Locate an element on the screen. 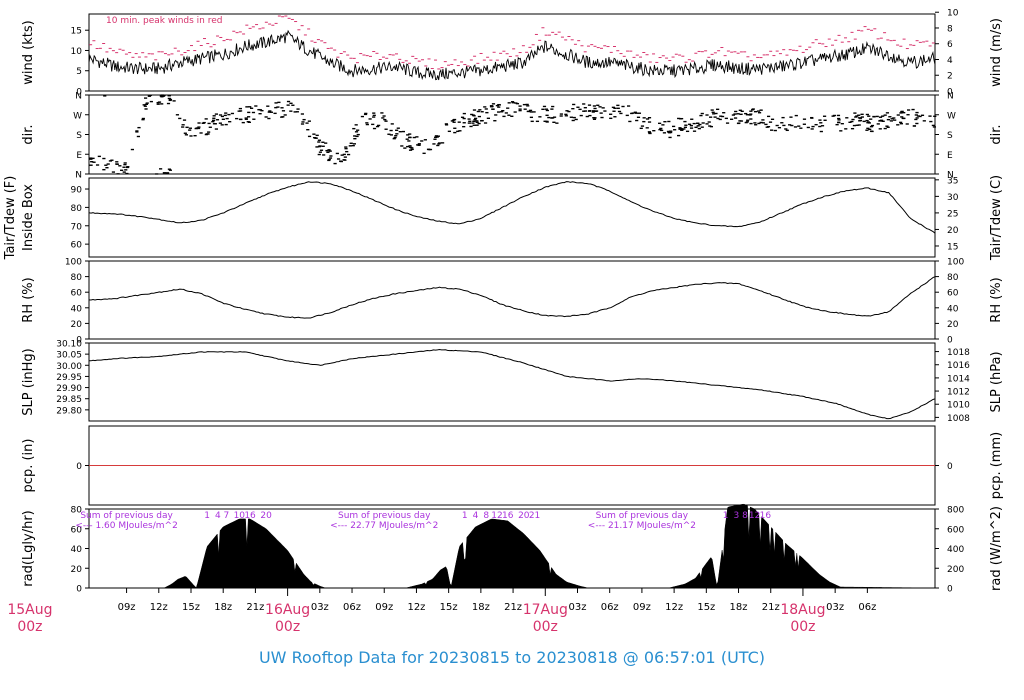  daylight-hour-label: 21 is located at coordinates (534, 516).